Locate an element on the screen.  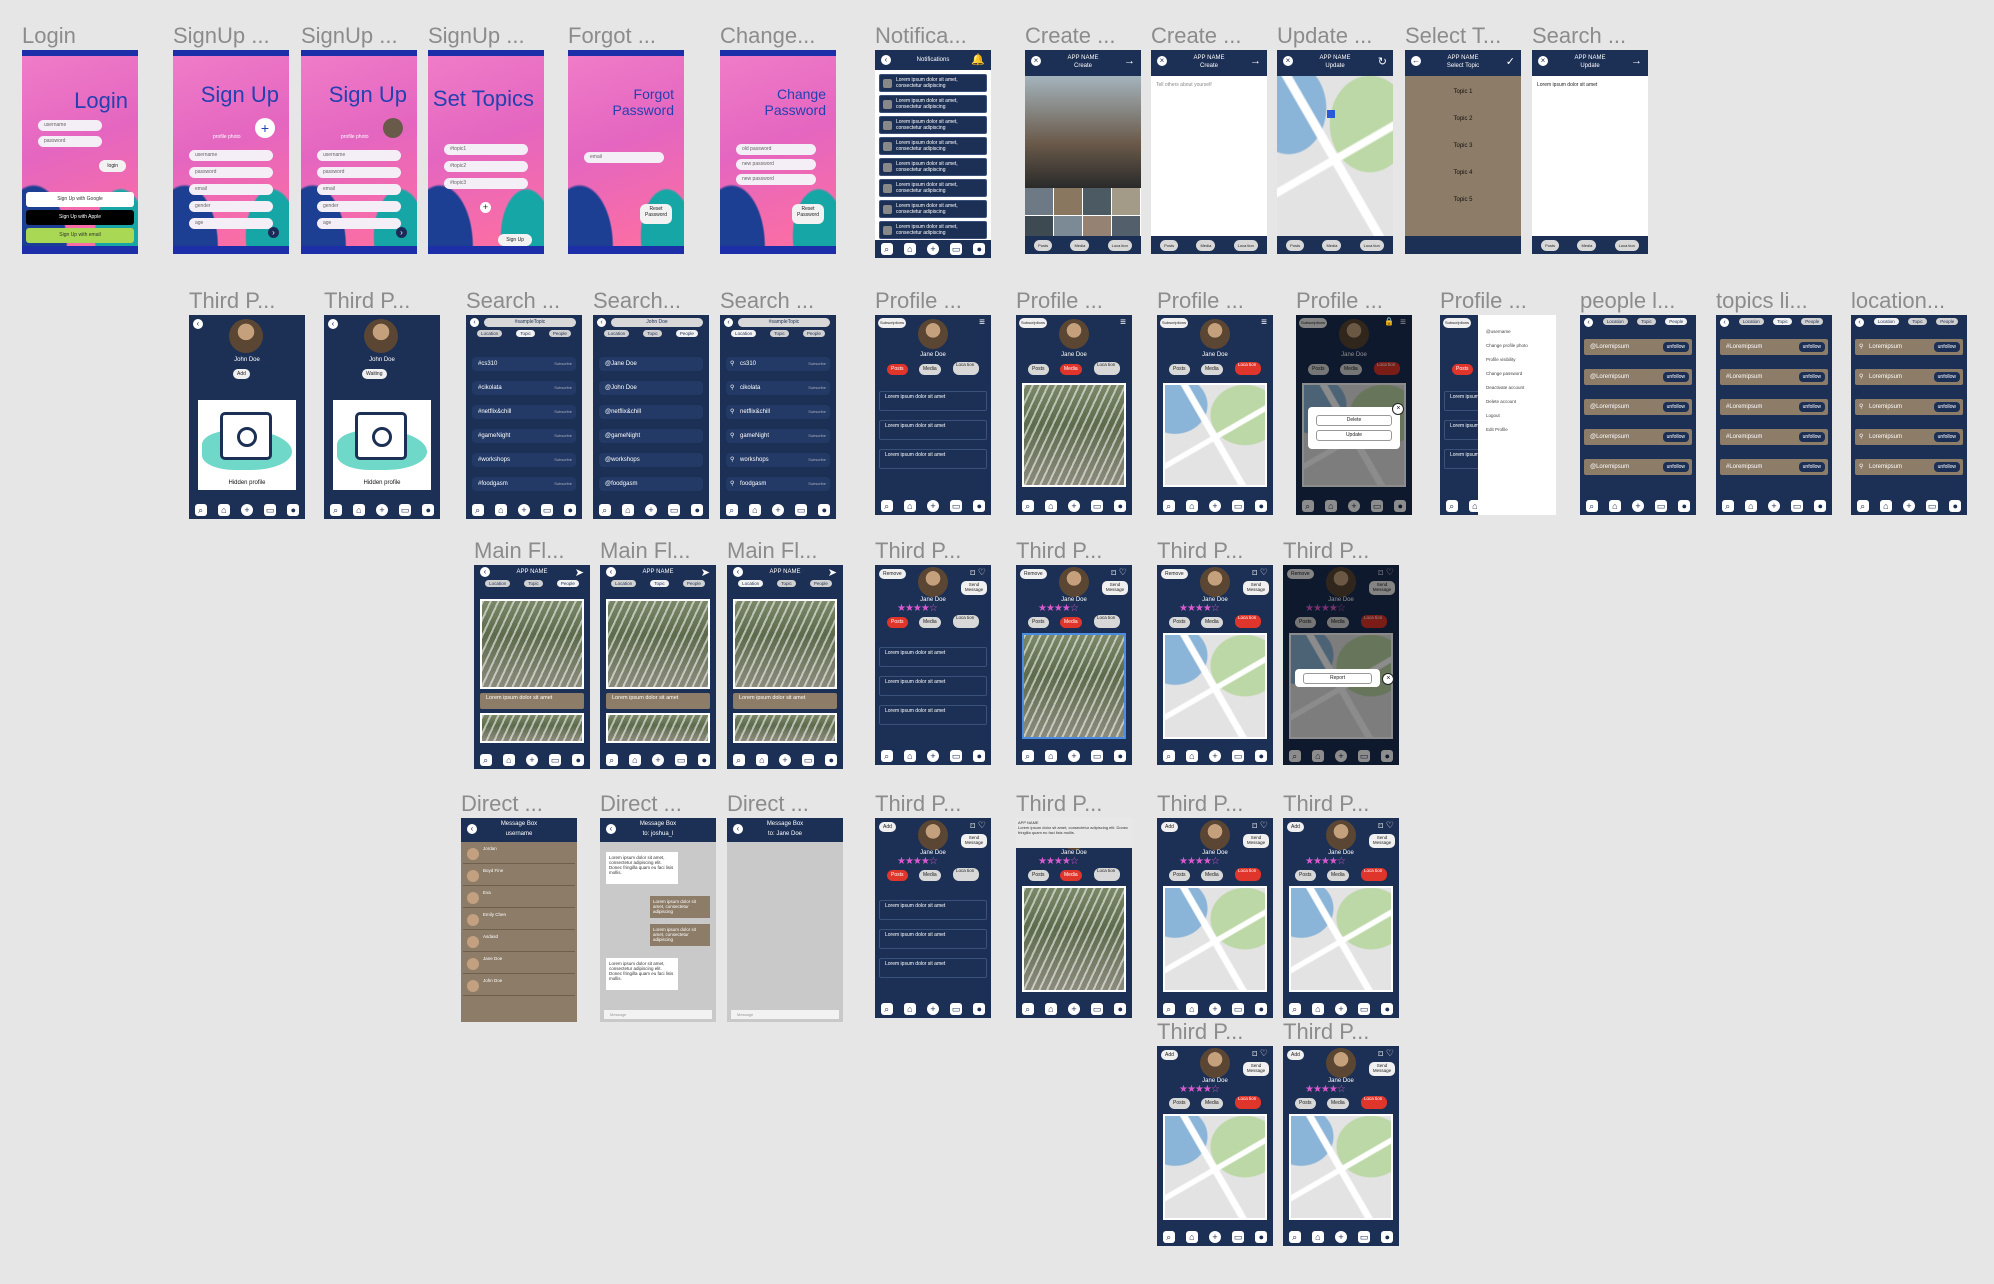
tab-people: People is located at coordinates (1676, 321).